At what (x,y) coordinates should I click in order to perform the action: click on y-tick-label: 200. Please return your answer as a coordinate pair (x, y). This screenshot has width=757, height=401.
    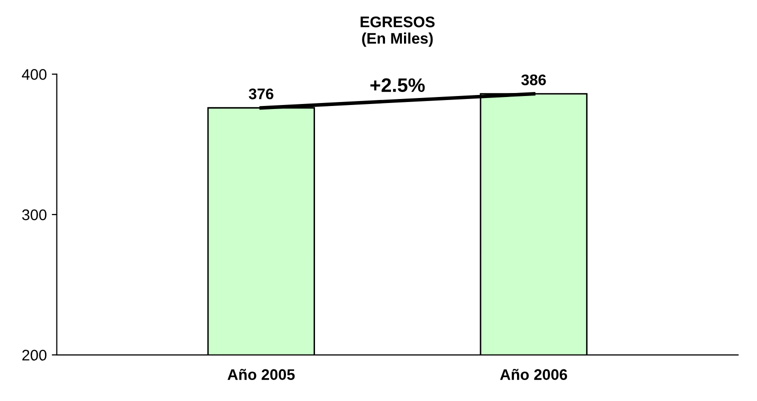
    Looking at the image, I should click on (34, 355).